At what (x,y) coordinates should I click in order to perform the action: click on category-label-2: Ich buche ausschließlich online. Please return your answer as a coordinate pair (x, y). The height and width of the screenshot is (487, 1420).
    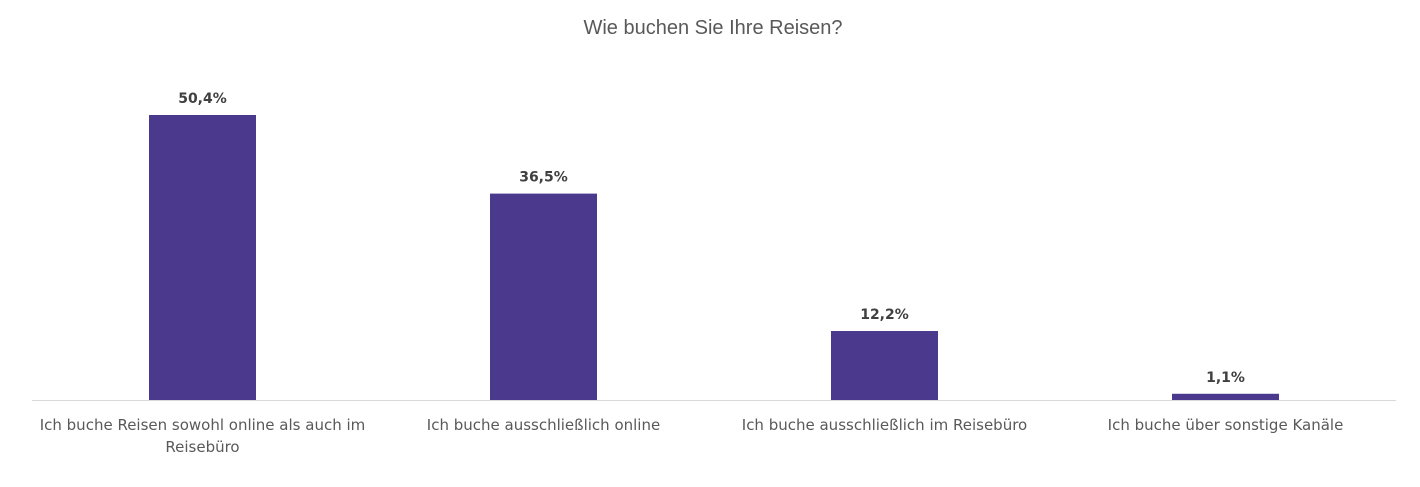
    Looking at the image, I should click on (543, 425).